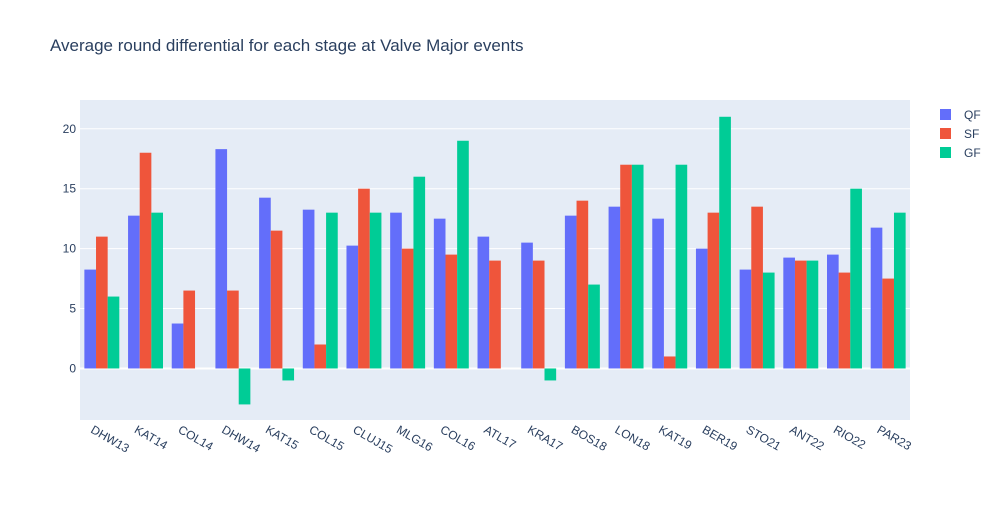 This screenshot has height=505, width=1000. I want to click on bar-gf-dhw13, so click(113, 332).